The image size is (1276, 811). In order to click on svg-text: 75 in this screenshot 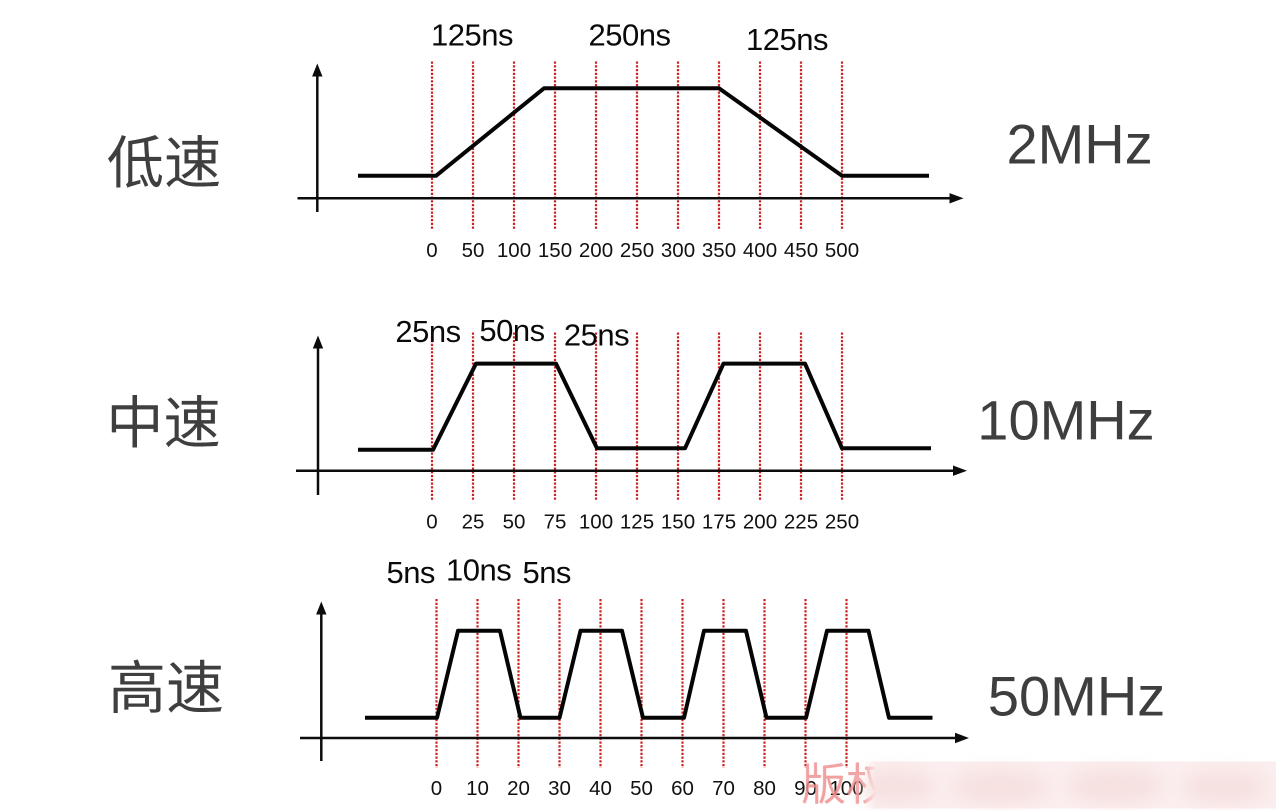, I will do `click(555, 522)`.